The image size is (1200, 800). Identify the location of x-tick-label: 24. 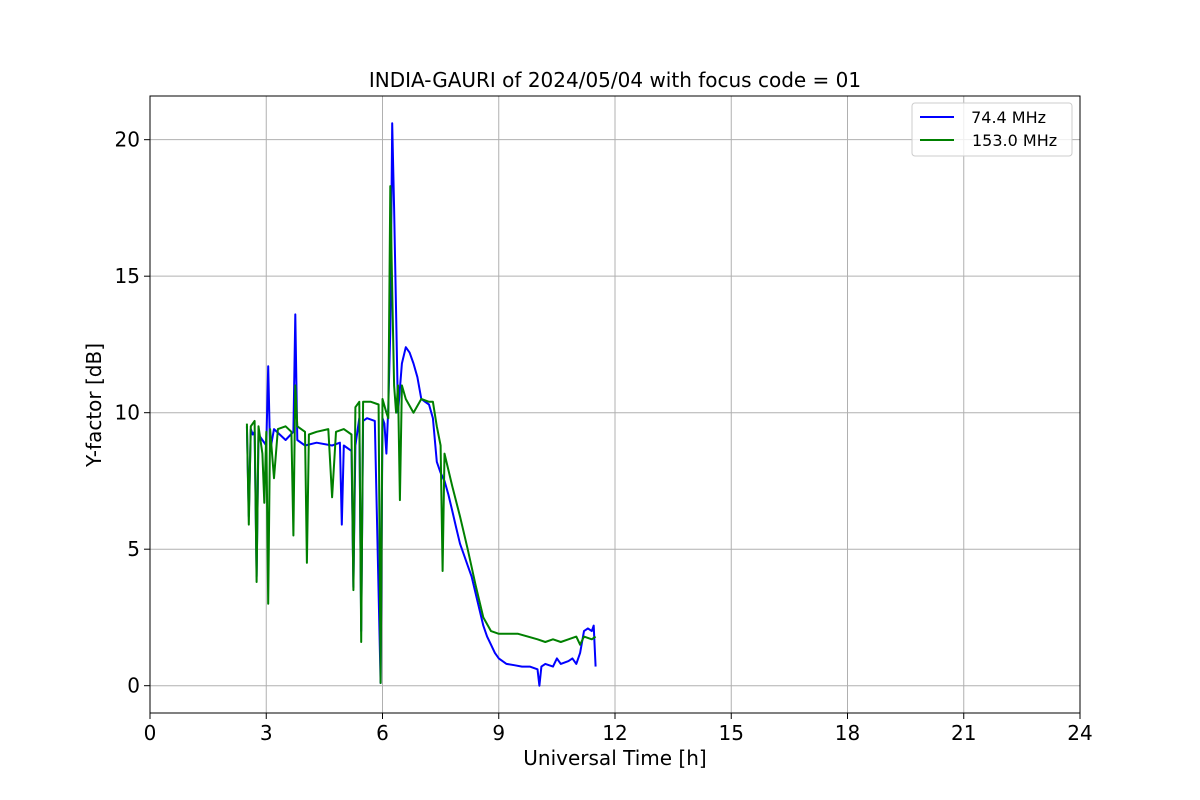
(1079, 733).